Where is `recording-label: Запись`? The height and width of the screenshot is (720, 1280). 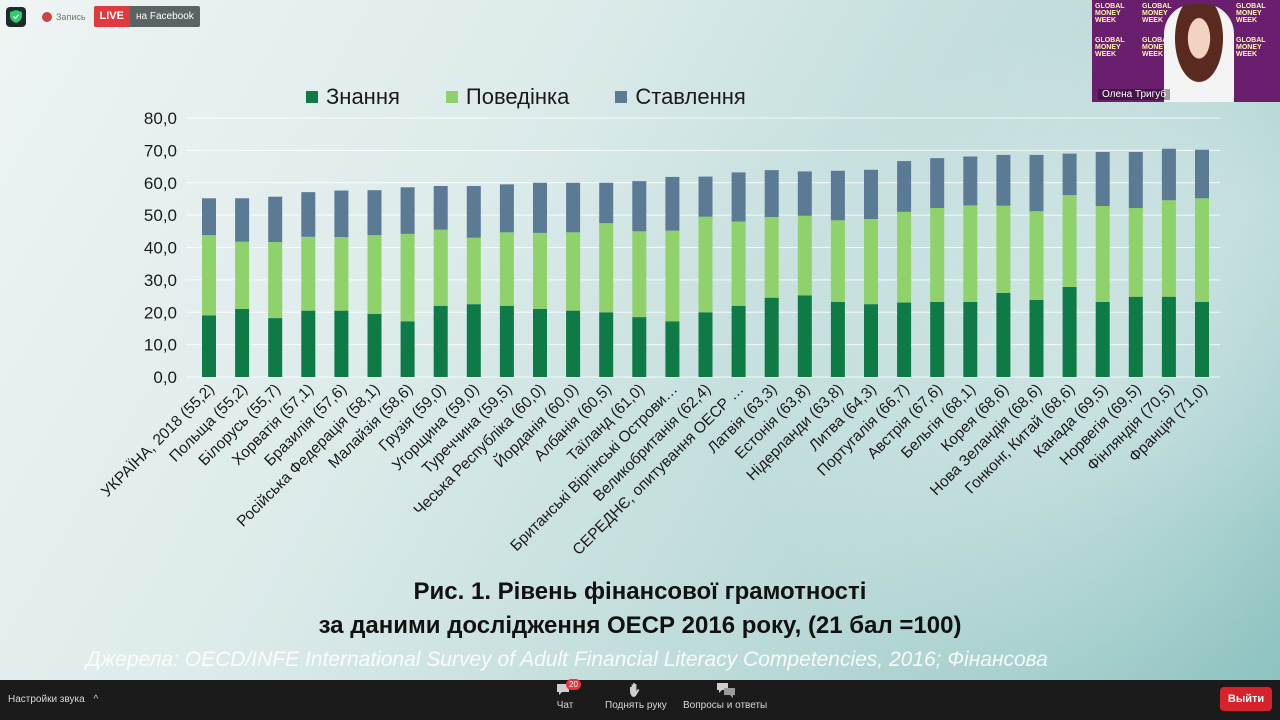 recording-label: Запись is located at coordinates (71, 16).